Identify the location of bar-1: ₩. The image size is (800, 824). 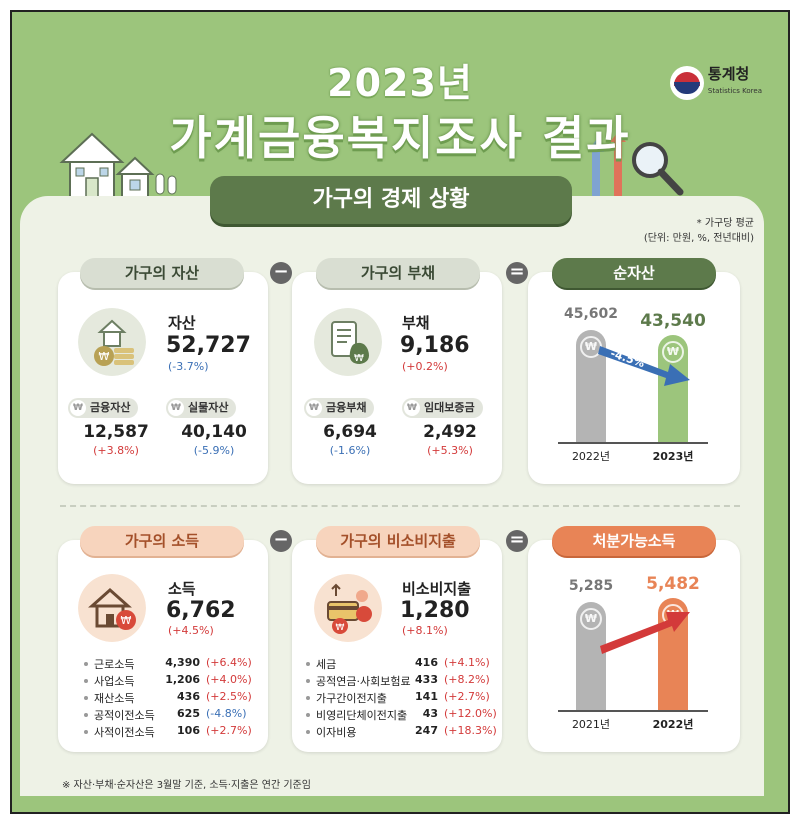
(673, 388).